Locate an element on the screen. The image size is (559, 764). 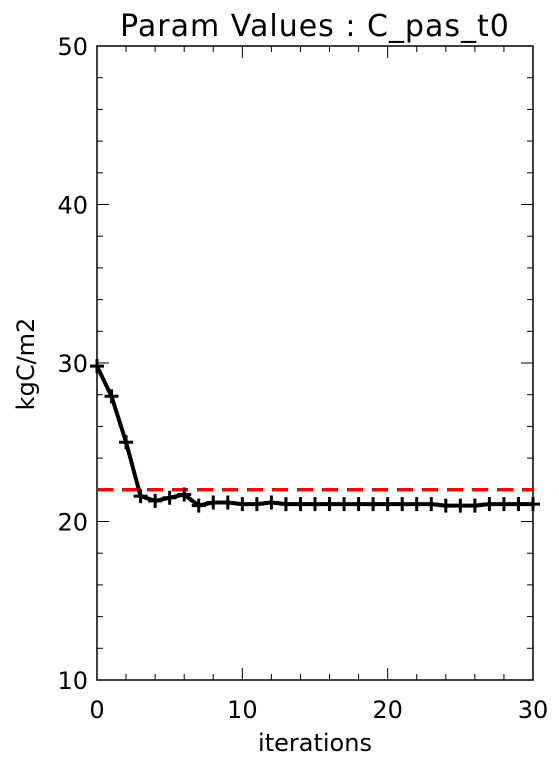
y-tick-label: 50 is located at coordinates (72, 47).